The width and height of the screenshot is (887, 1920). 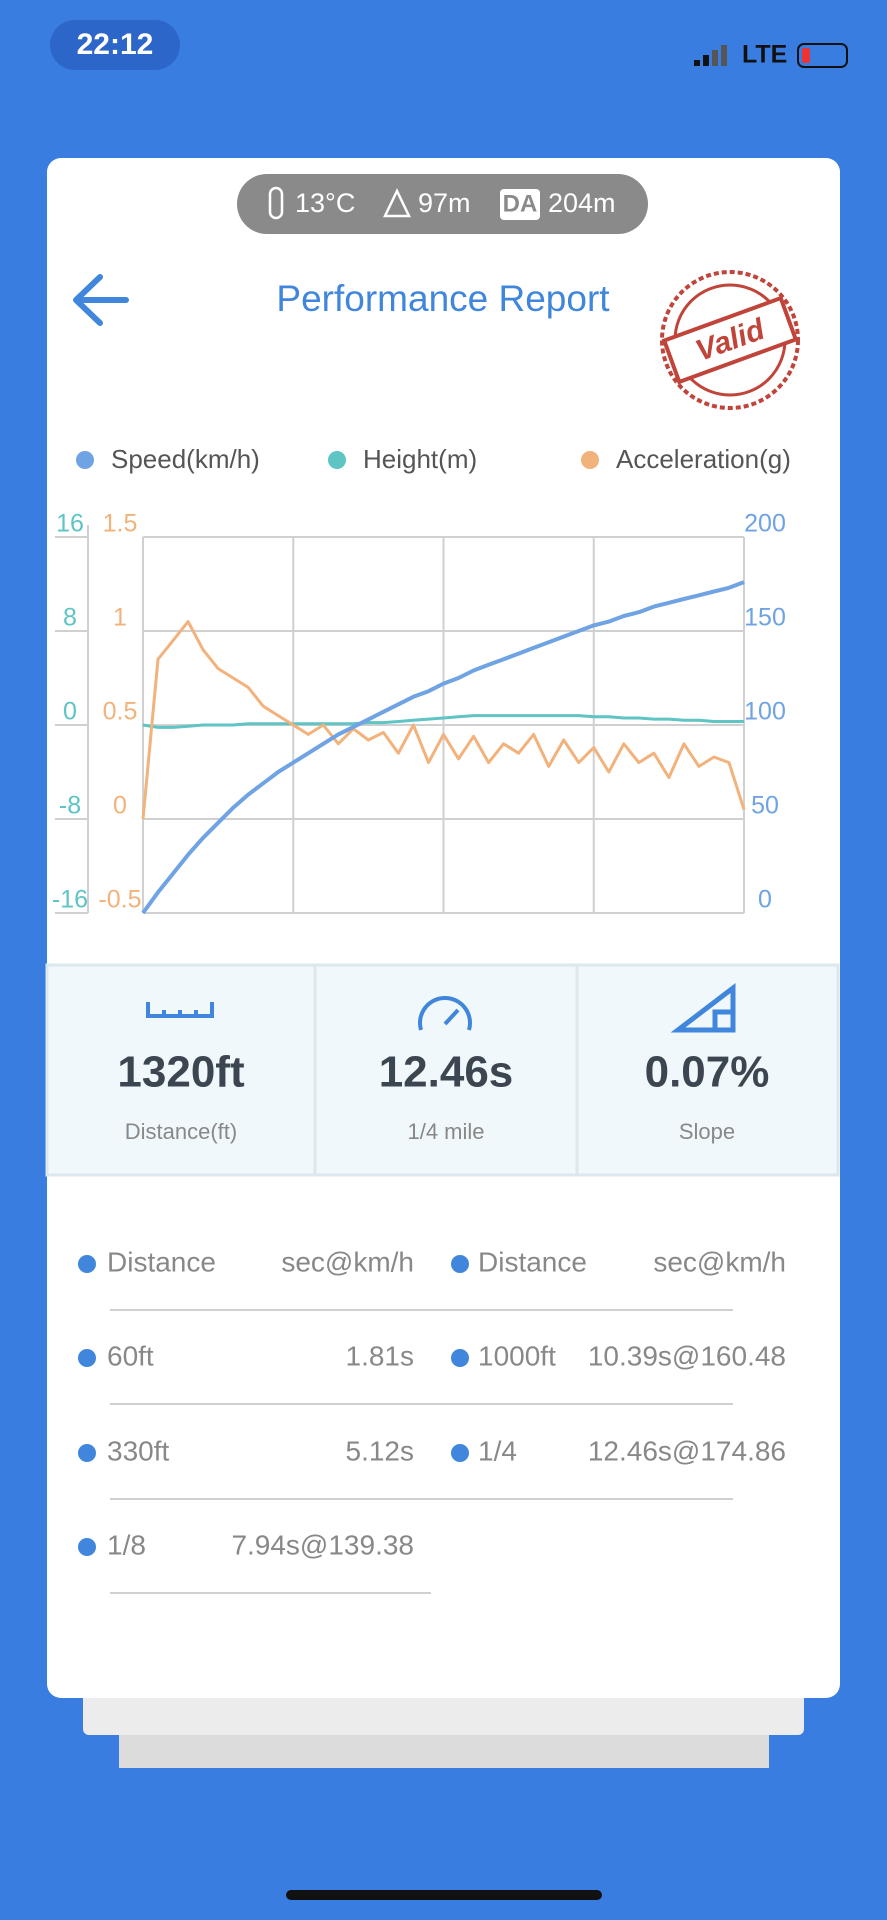 What do you see at coordinates (703, 459) in the screenshot?
I see `legend-label: Acceleration(g)` at bounding box center [703, 459].